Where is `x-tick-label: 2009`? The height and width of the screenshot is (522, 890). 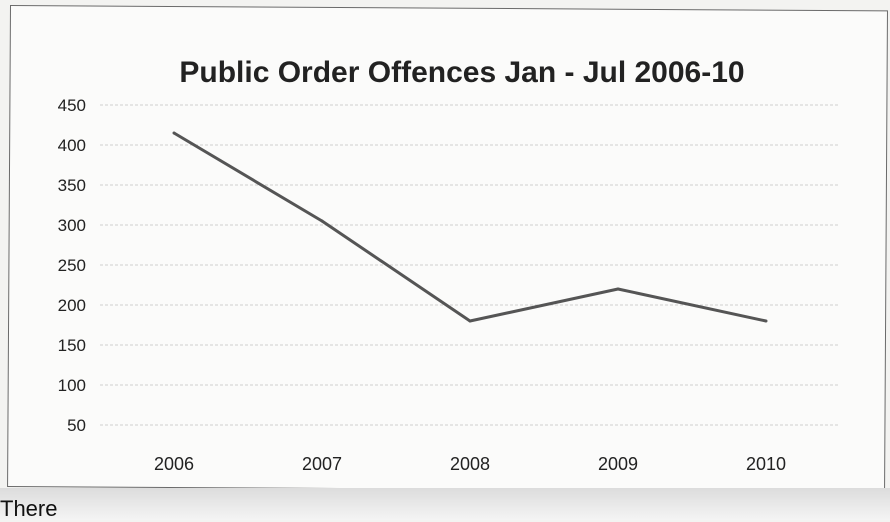 x-tick-label: 2009 is located at coordinates (618, 464).